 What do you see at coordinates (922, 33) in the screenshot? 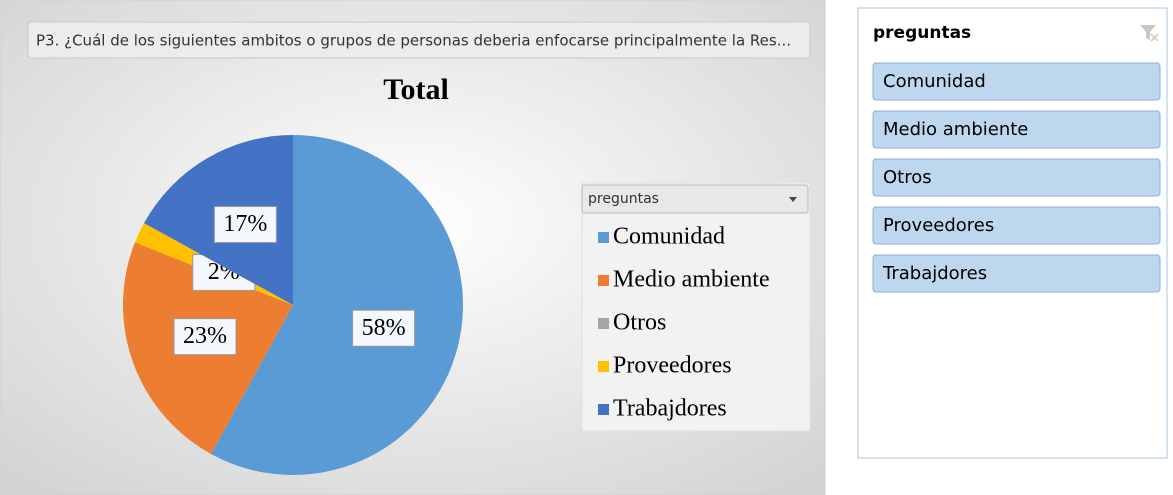
I see `slicer-title: preguntas` at bounding box center [922, 33].